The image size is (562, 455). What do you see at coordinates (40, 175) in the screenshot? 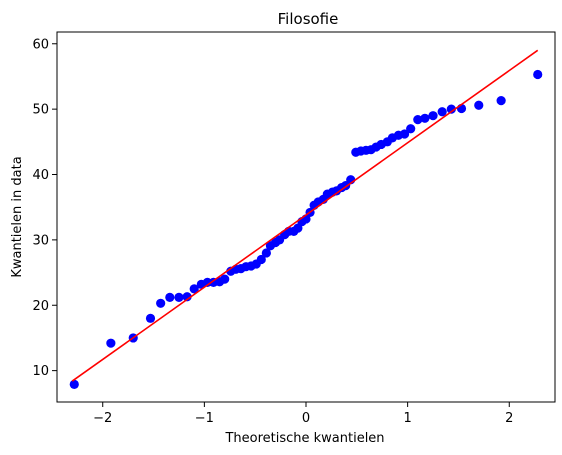
I see `y-tick-label: 40` at bounding box center [40, 175].